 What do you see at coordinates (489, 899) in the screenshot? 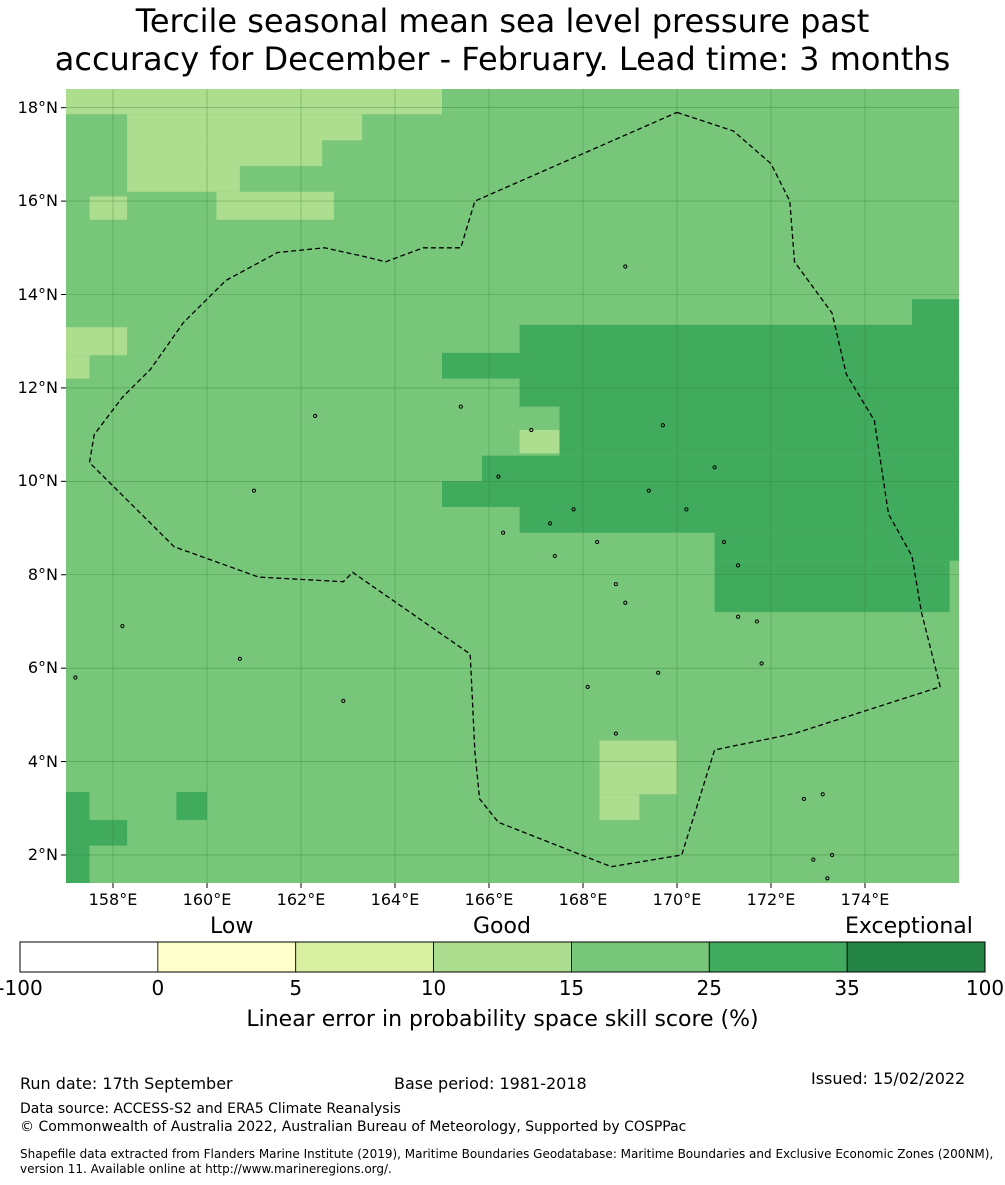
I see `lon-tick-label: 166°E` at bounding box center [489, 899].